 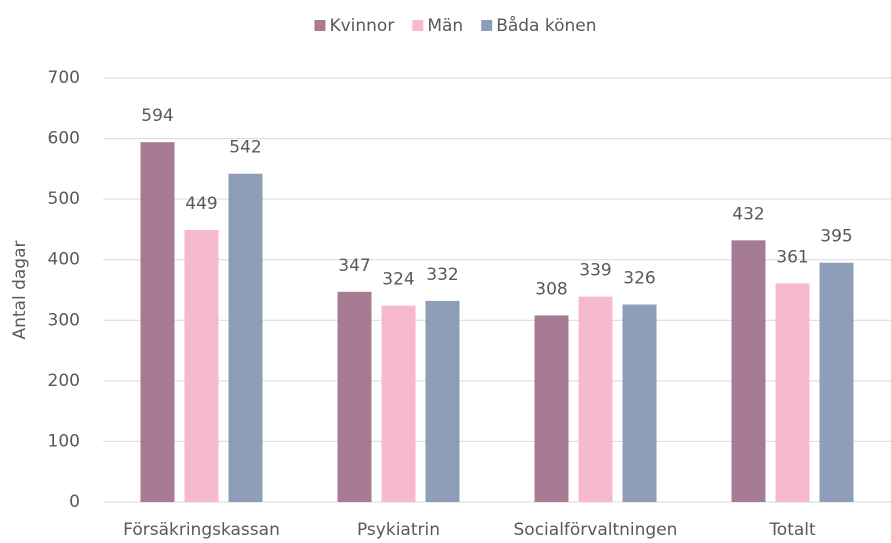 I want to click on y-tick-label: 100, so click(x=64, y=441).